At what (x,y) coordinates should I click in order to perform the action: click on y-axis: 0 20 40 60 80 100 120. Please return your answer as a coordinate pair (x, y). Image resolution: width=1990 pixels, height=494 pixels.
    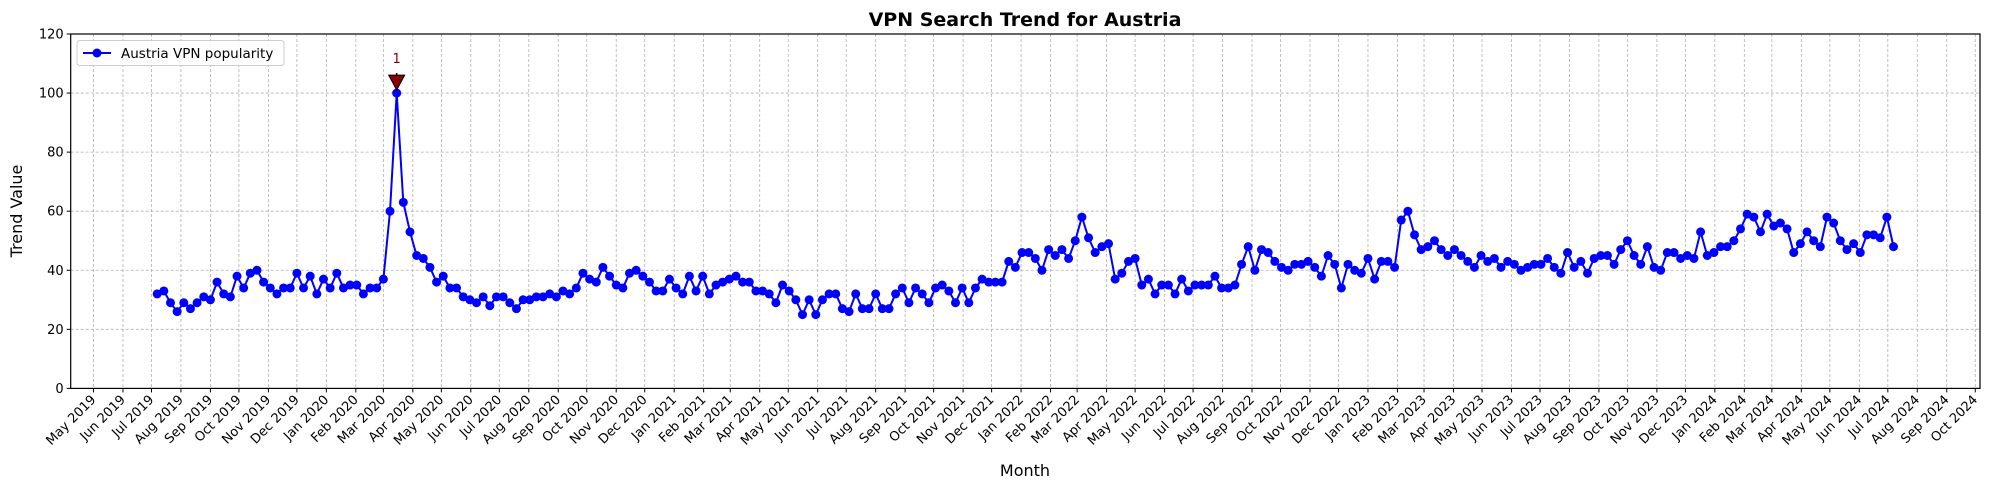
    Looking at the image, I should click on (55, 212).